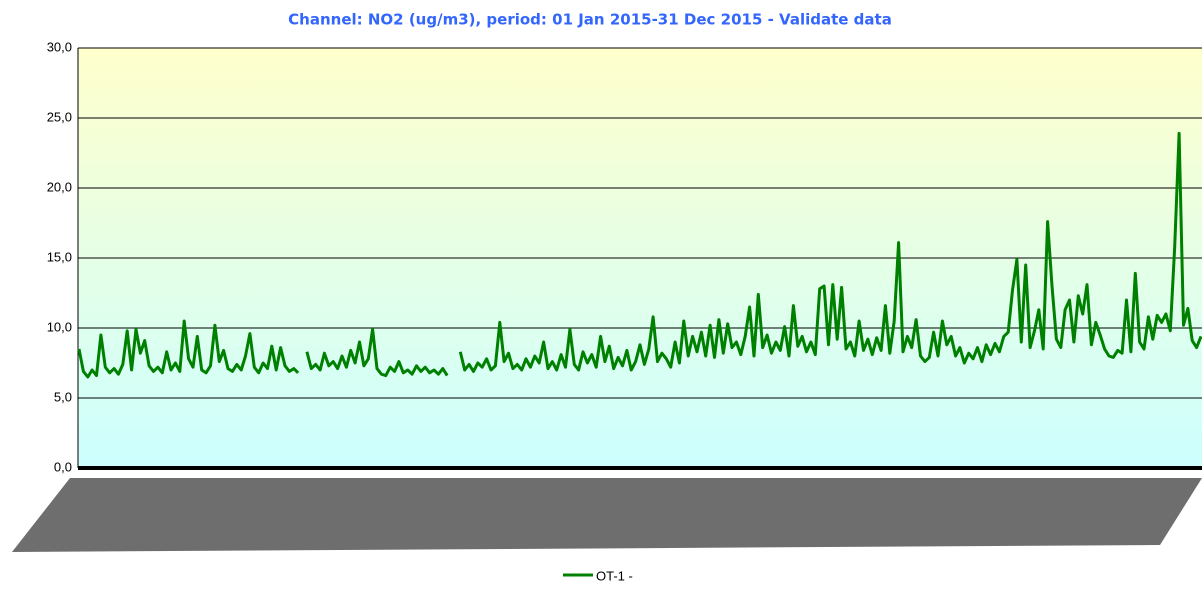  I want to click on y-tick-label: 10,0, so click(59, 326).